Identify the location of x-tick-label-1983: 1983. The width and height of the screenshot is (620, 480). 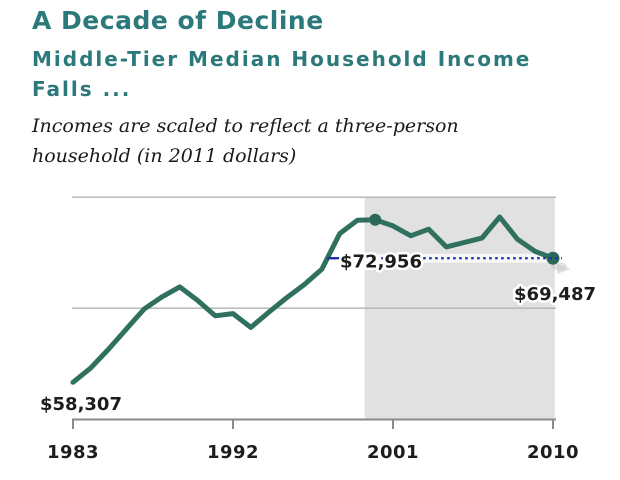
(73, 452).